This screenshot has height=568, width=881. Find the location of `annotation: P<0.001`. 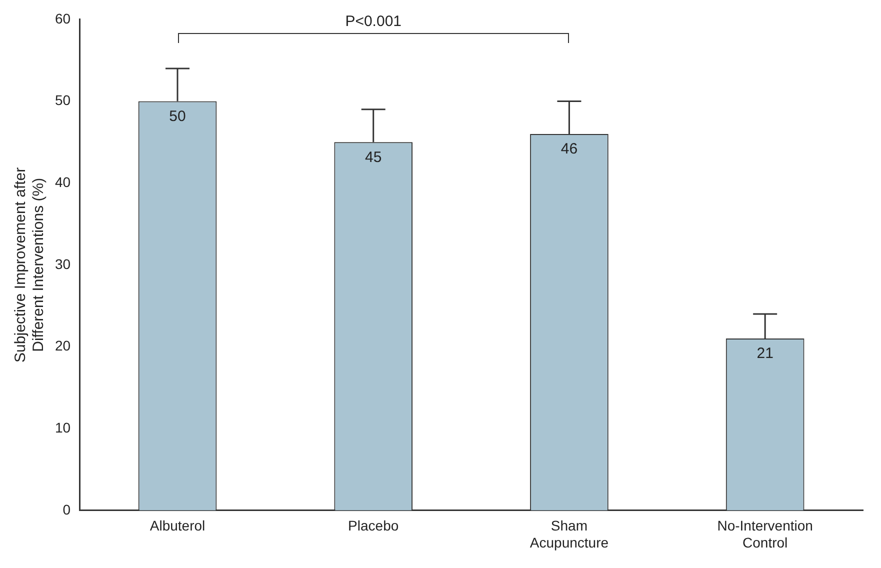

annotation: P<0.001 is located at coordinates (373, 21).